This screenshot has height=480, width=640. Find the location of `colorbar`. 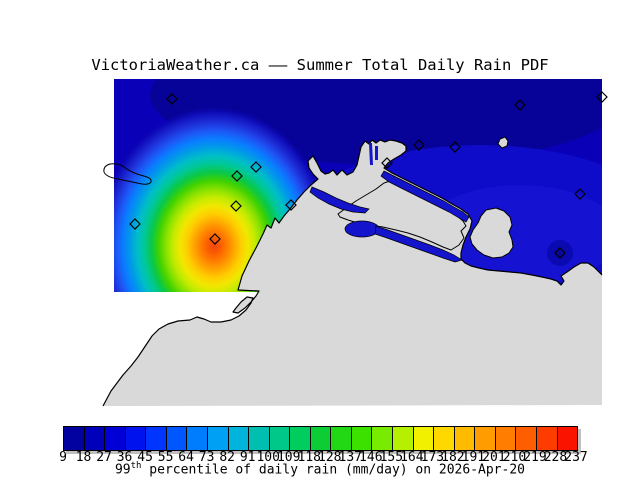

colorbar is located at coordinates (320, 438).